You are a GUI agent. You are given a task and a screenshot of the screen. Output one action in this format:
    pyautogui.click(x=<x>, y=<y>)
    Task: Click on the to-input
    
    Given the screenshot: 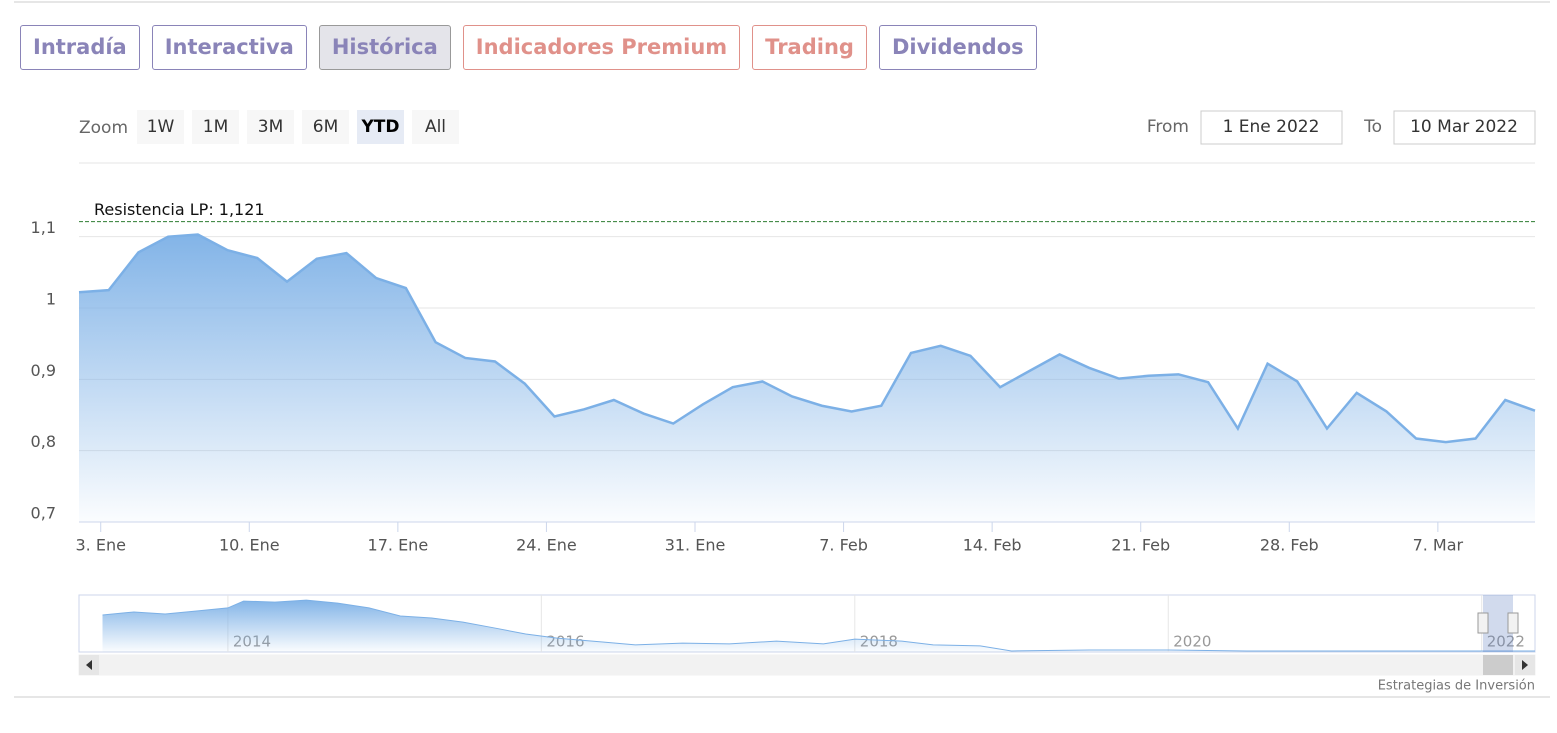 What is the action you would take?
    pyautogui.click(x=1464, y=127)
    